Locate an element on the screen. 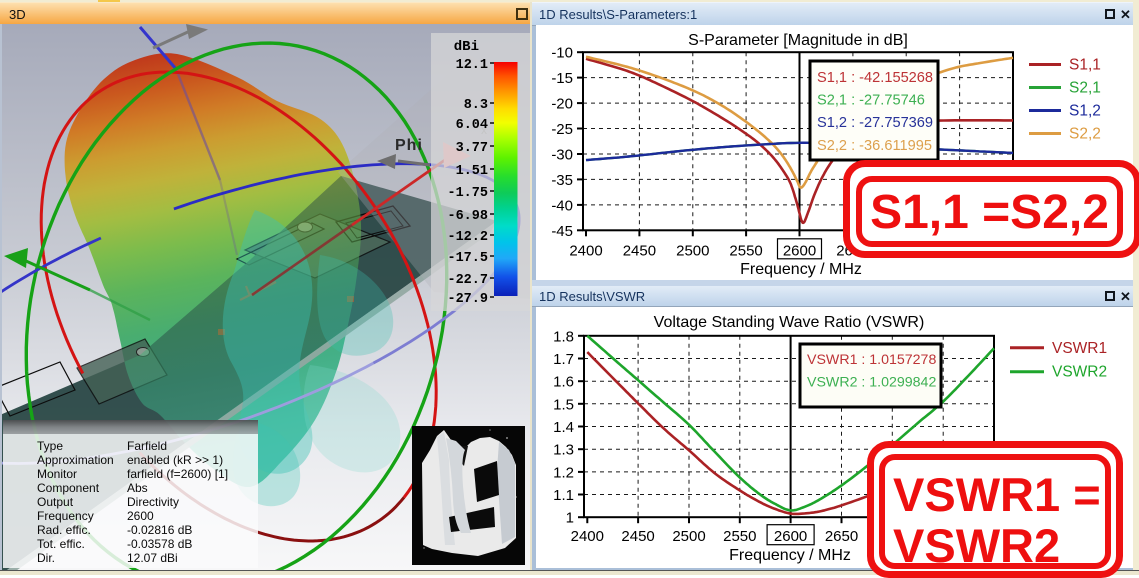  svg-text: dBi is located at coordinates (466, 47).